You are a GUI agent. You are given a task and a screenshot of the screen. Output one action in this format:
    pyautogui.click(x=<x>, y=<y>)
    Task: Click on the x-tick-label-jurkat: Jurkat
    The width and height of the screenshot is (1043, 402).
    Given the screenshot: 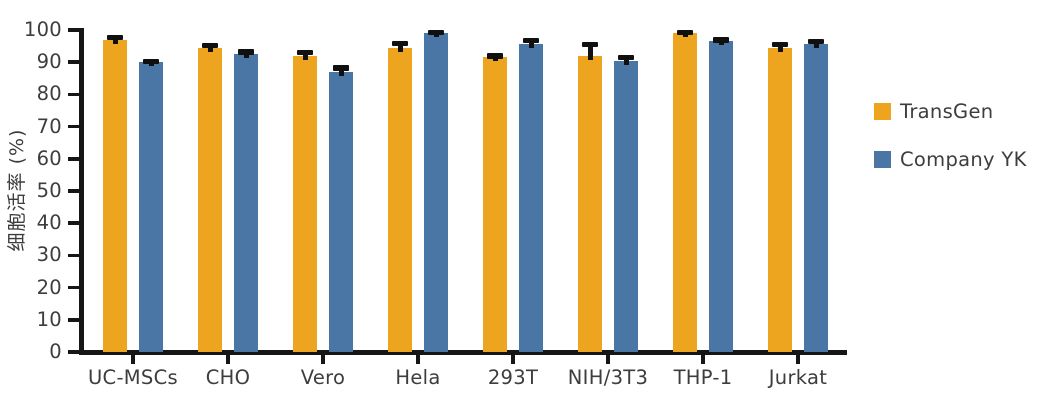 What is the action you would take?
    pyautogui.click(x=798, y=377)
    